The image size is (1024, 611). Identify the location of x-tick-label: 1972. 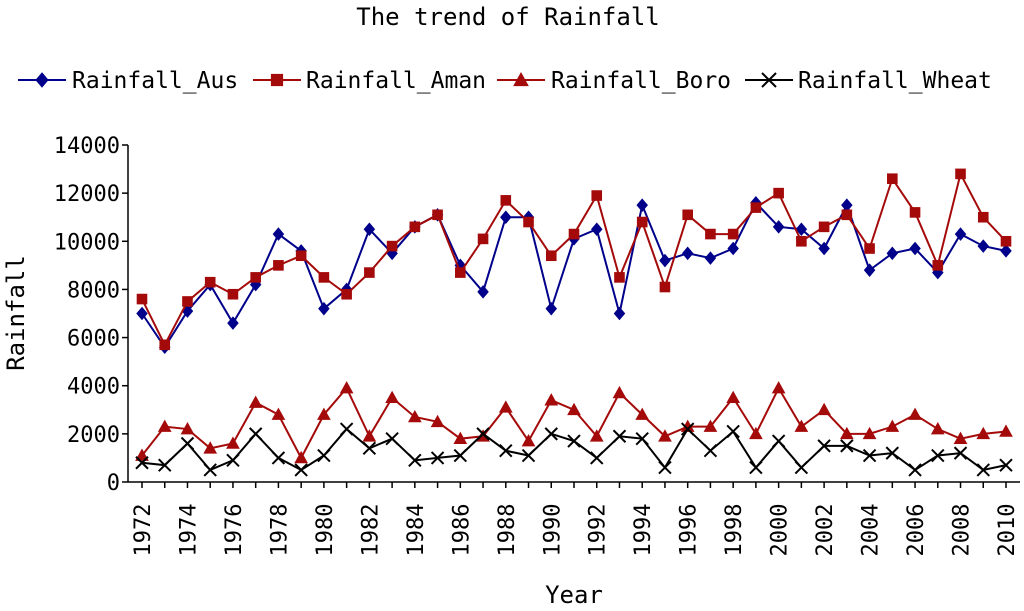
(143, 530).